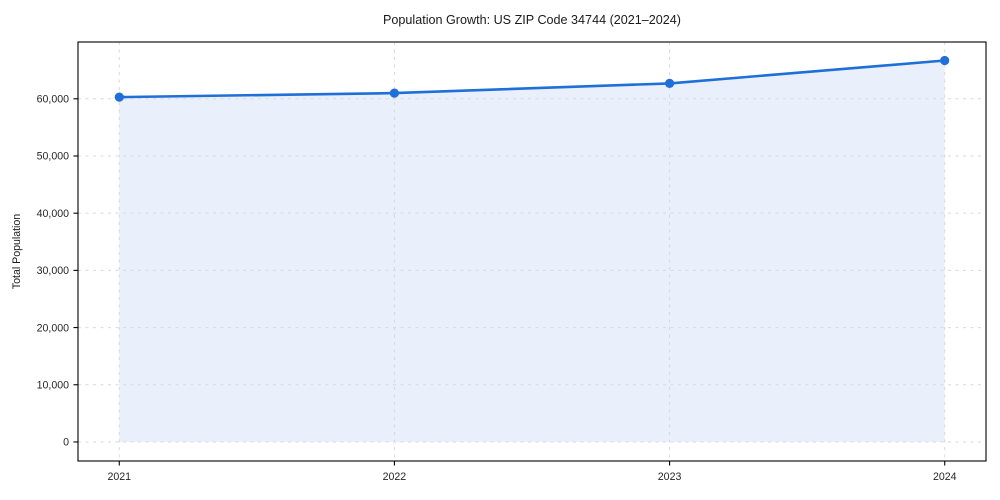 This screenshot has height=500, width=1000. I want to click on y-tick-label: 40,000, so click(53, 214).